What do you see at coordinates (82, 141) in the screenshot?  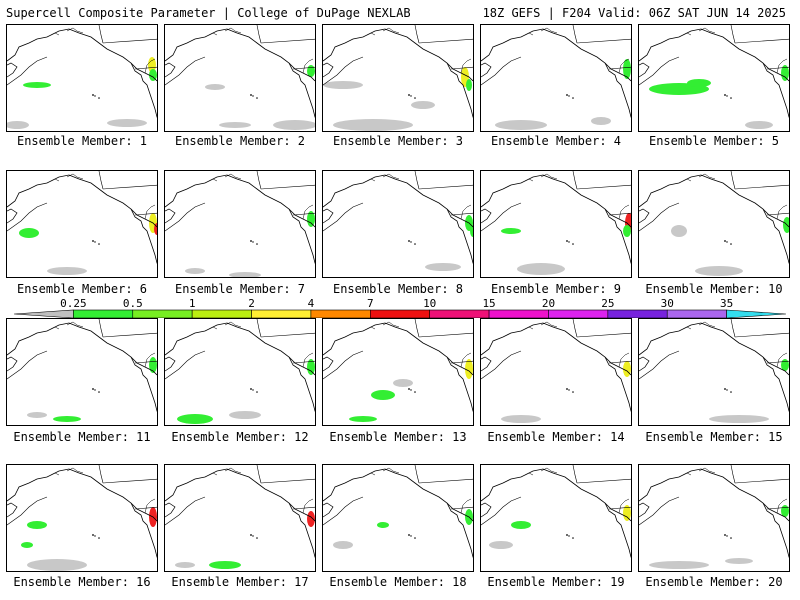 I see `member-caption: Ensemble Member: 1` at bounding box center [82, 141].